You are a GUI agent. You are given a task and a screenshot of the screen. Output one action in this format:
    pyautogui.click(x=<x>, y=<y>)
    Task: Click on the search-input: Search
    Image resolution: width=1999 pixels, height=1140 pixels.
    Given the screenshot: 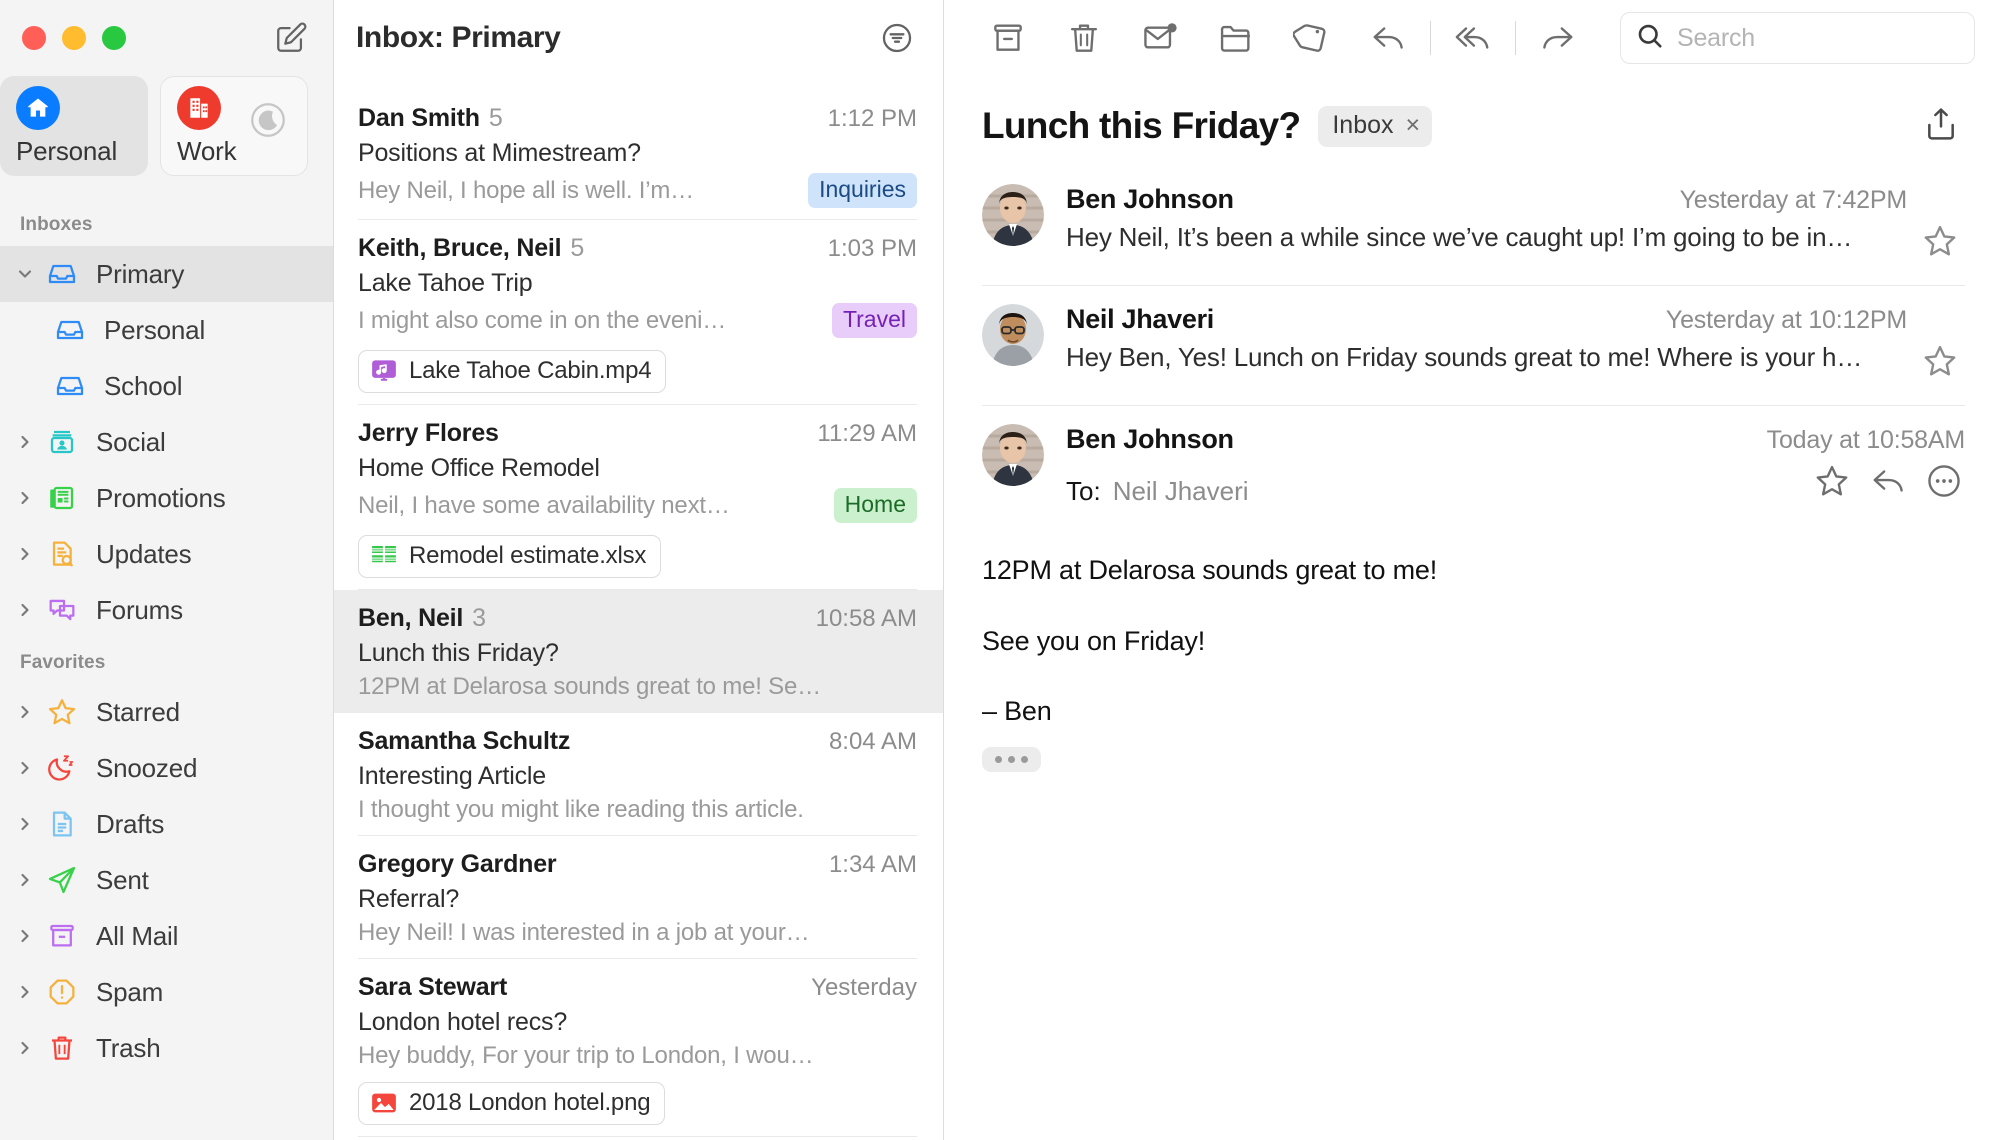 What is the action you would take?
    pyautogui.click(x=1797, y=38)
    